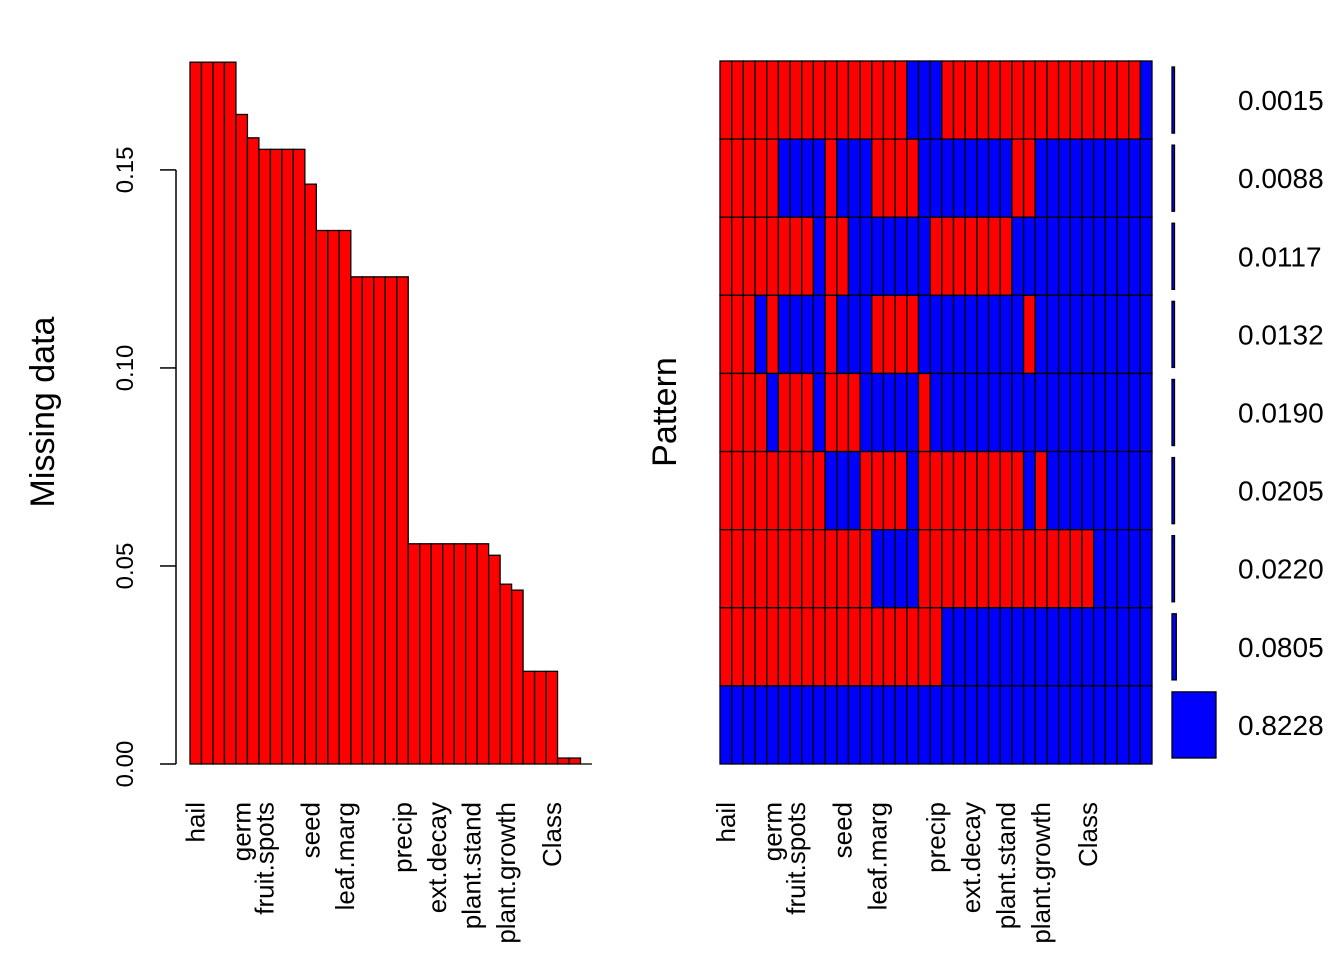 The width and height of the screenshot is (1344, 960). Describe the element at coordinates (125, 368) in the screenshot. I see `y-tick-label: 0.10` at that location.